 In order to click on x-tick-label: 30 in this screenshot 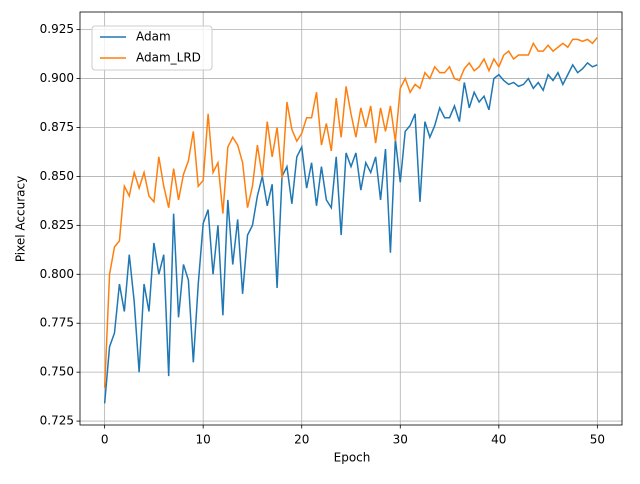, I will do `click(400, 440)`.